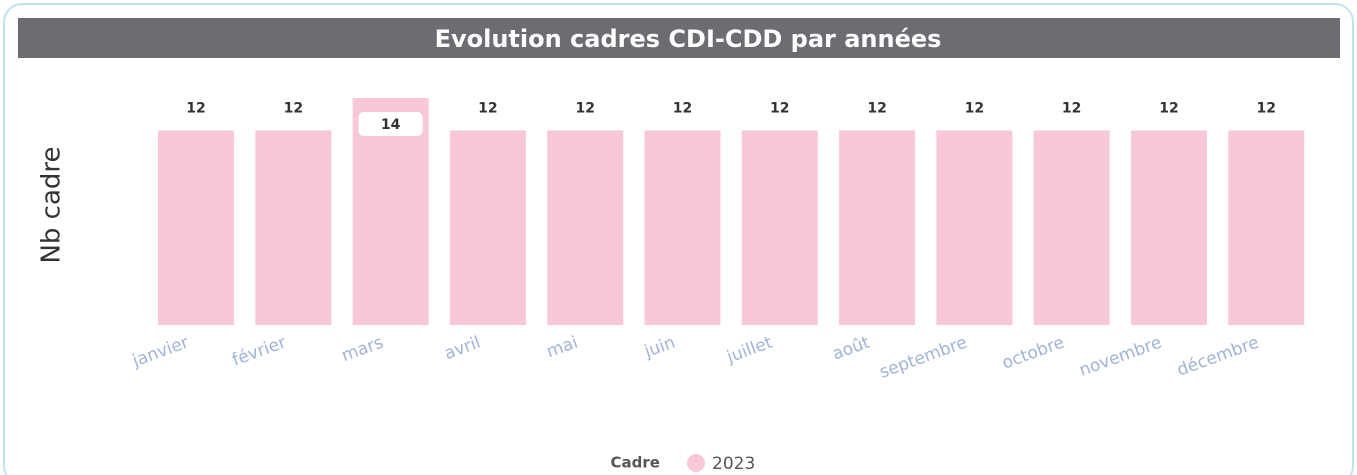 The width and height of the screenshot is (1357, 475). I want to click on legend-swatch, so click(696, 463).